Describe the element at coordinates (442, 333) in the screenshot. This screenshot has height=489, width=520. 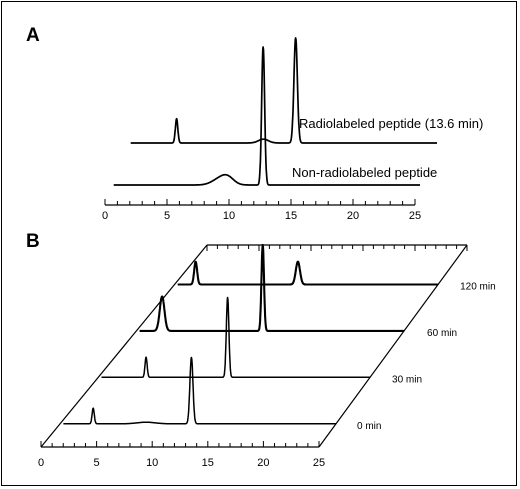
I see `panel-b-series-label: 60 min` at that location.